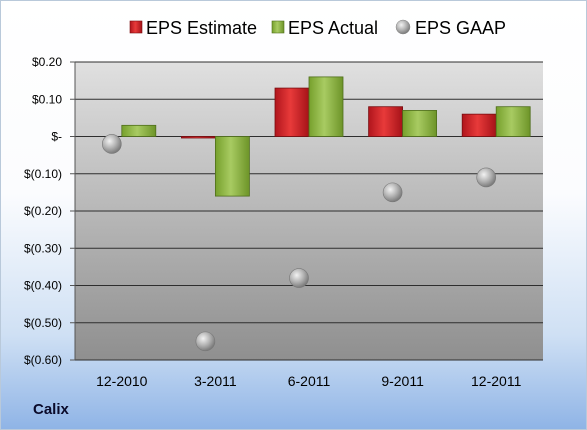 Image resolution: width=587 pixels, height=430 pixels. I want to click on legend: EPS Estimate EPS Actual EPS GAAP, so click(317, 28).